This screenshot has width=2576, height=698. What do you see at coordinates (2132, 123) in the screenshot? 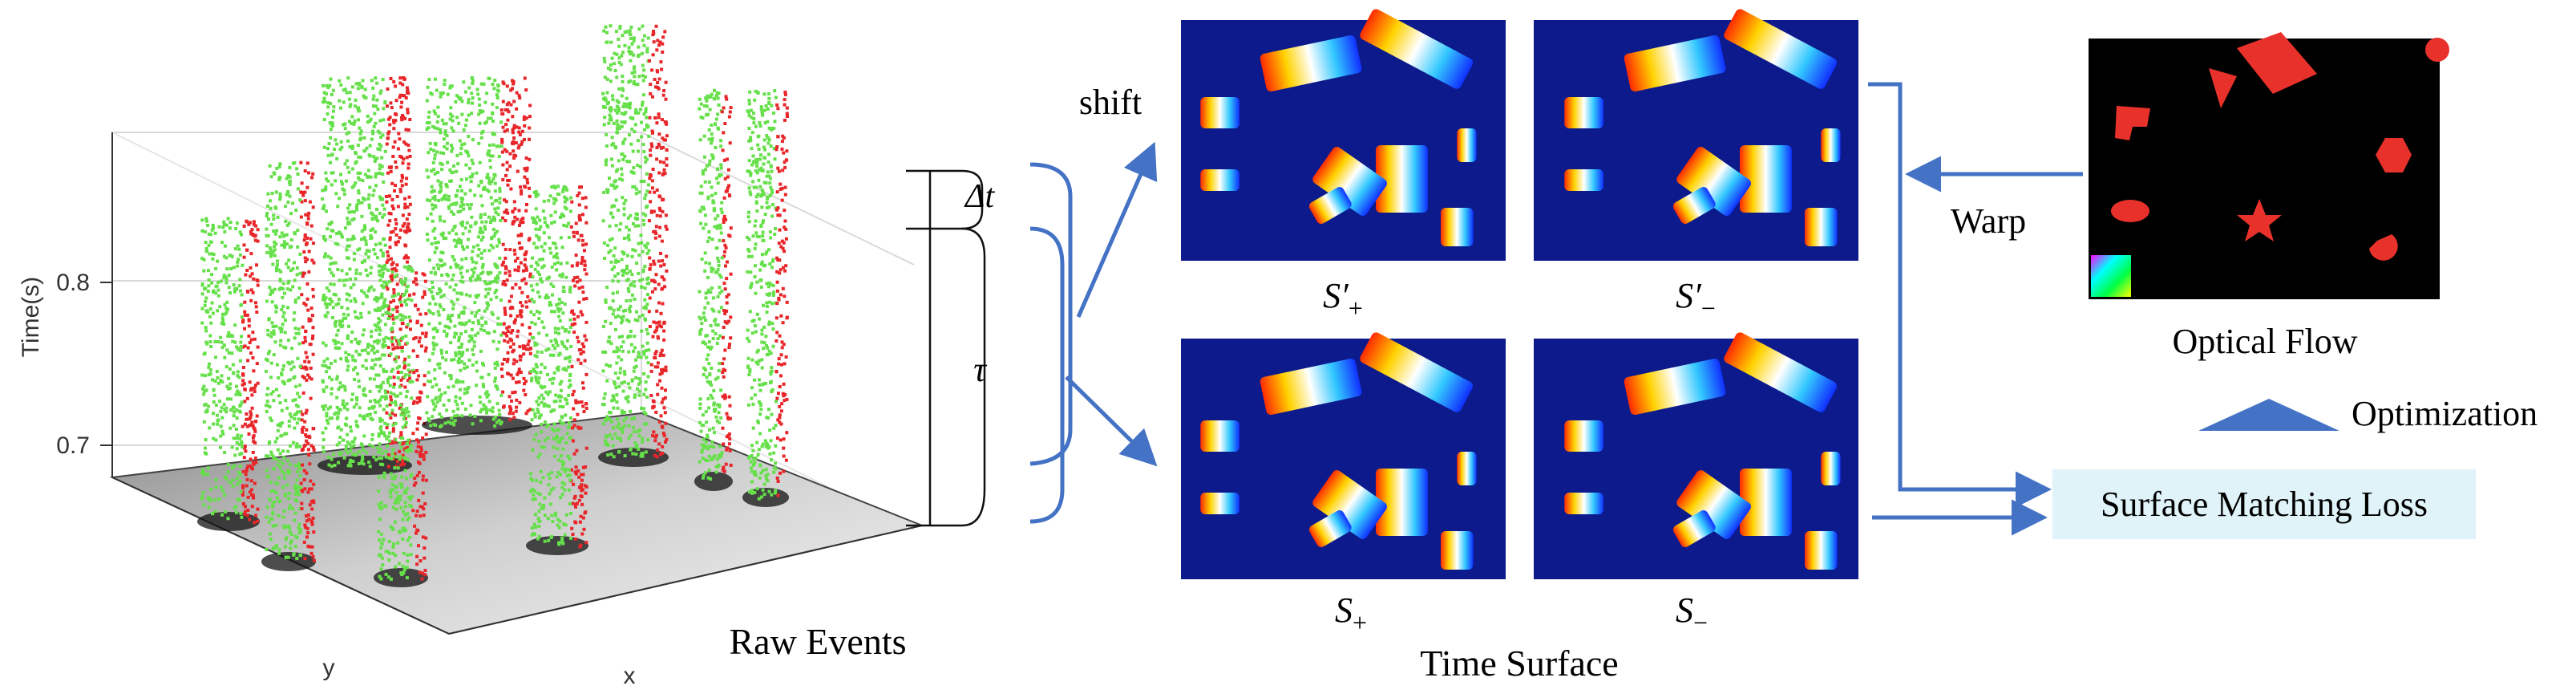
I see `flow-shape-l` at bounding box center [2132, 123].